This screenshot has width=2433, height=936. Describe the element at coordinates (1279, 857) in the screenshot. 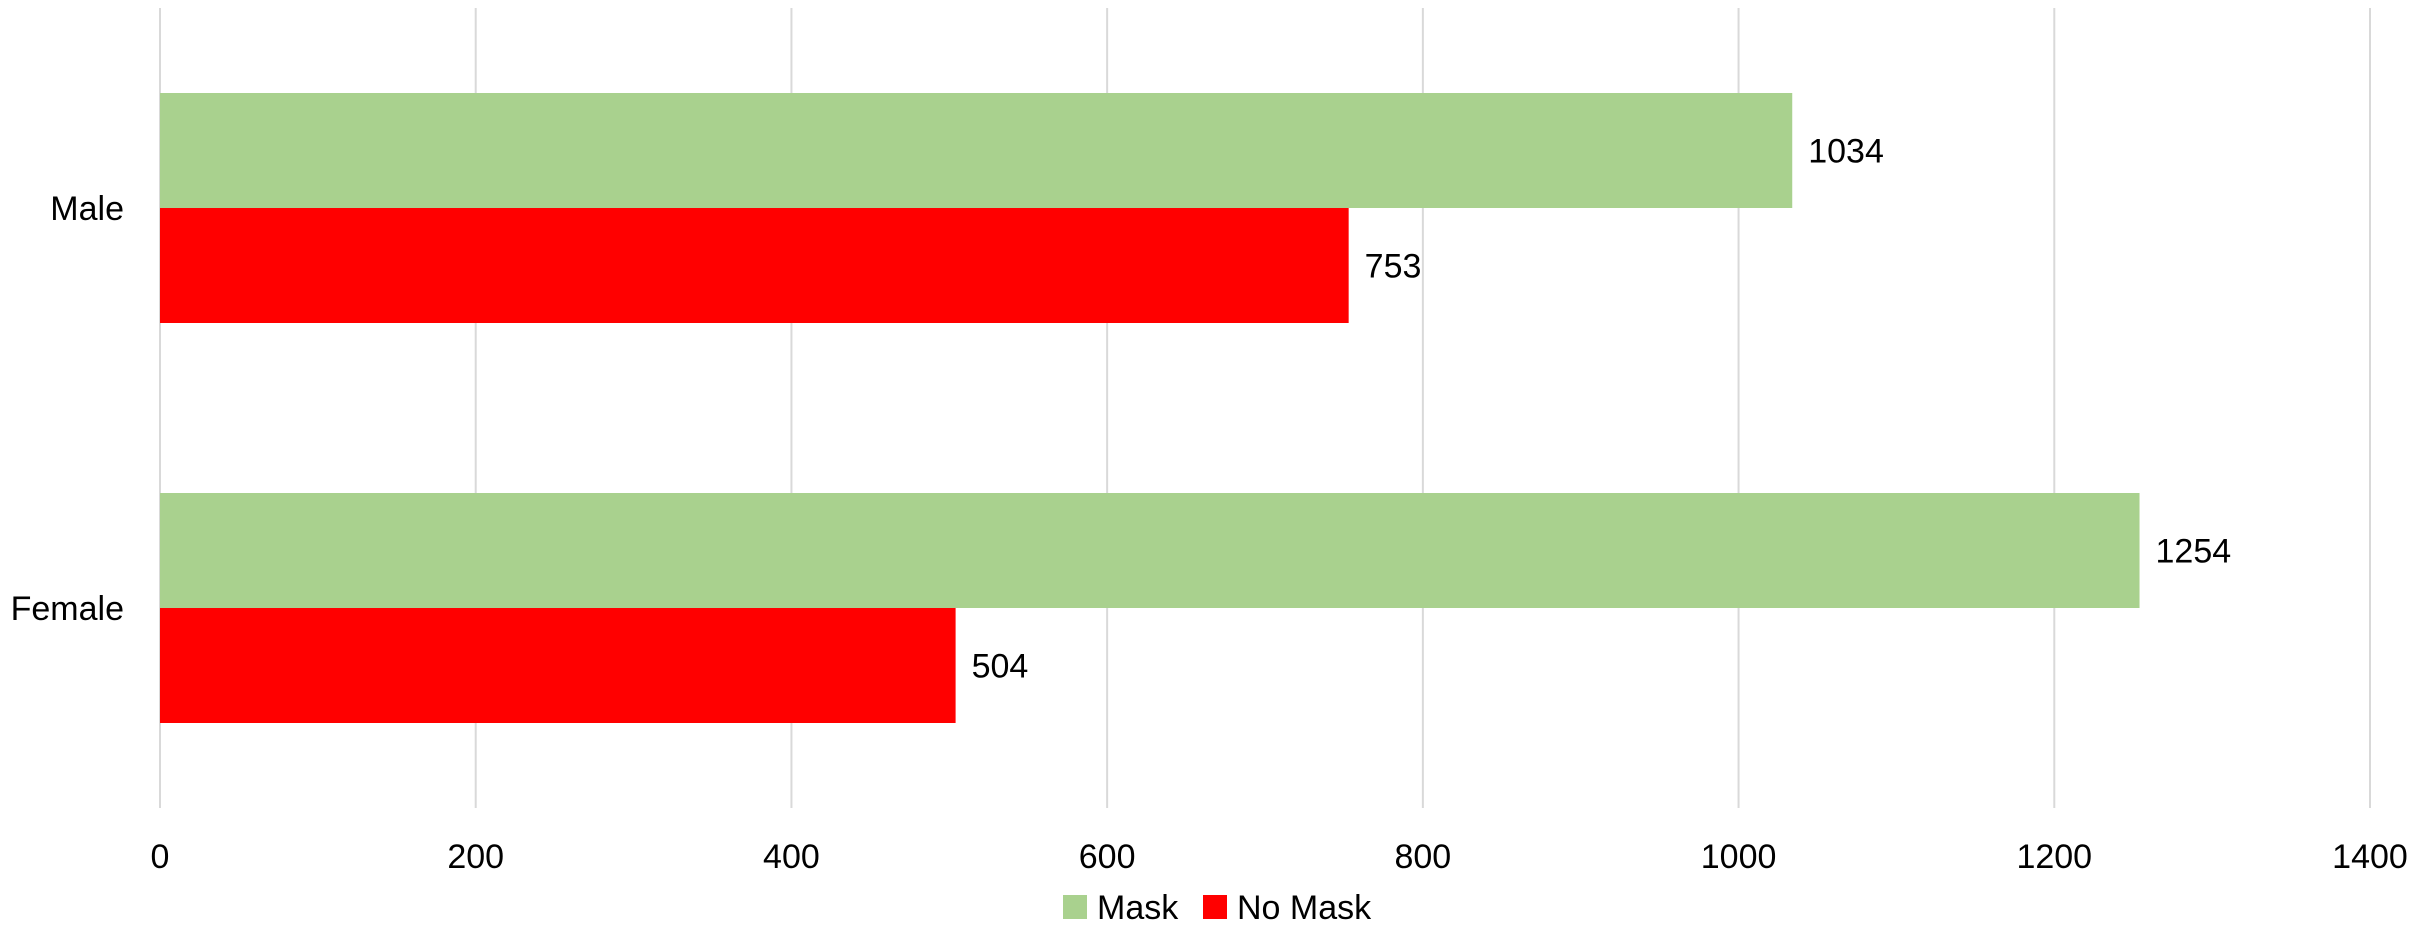

I see `x-axis-tick-labels: 0 200 400 600 800 1000 1200 1400` at that location.